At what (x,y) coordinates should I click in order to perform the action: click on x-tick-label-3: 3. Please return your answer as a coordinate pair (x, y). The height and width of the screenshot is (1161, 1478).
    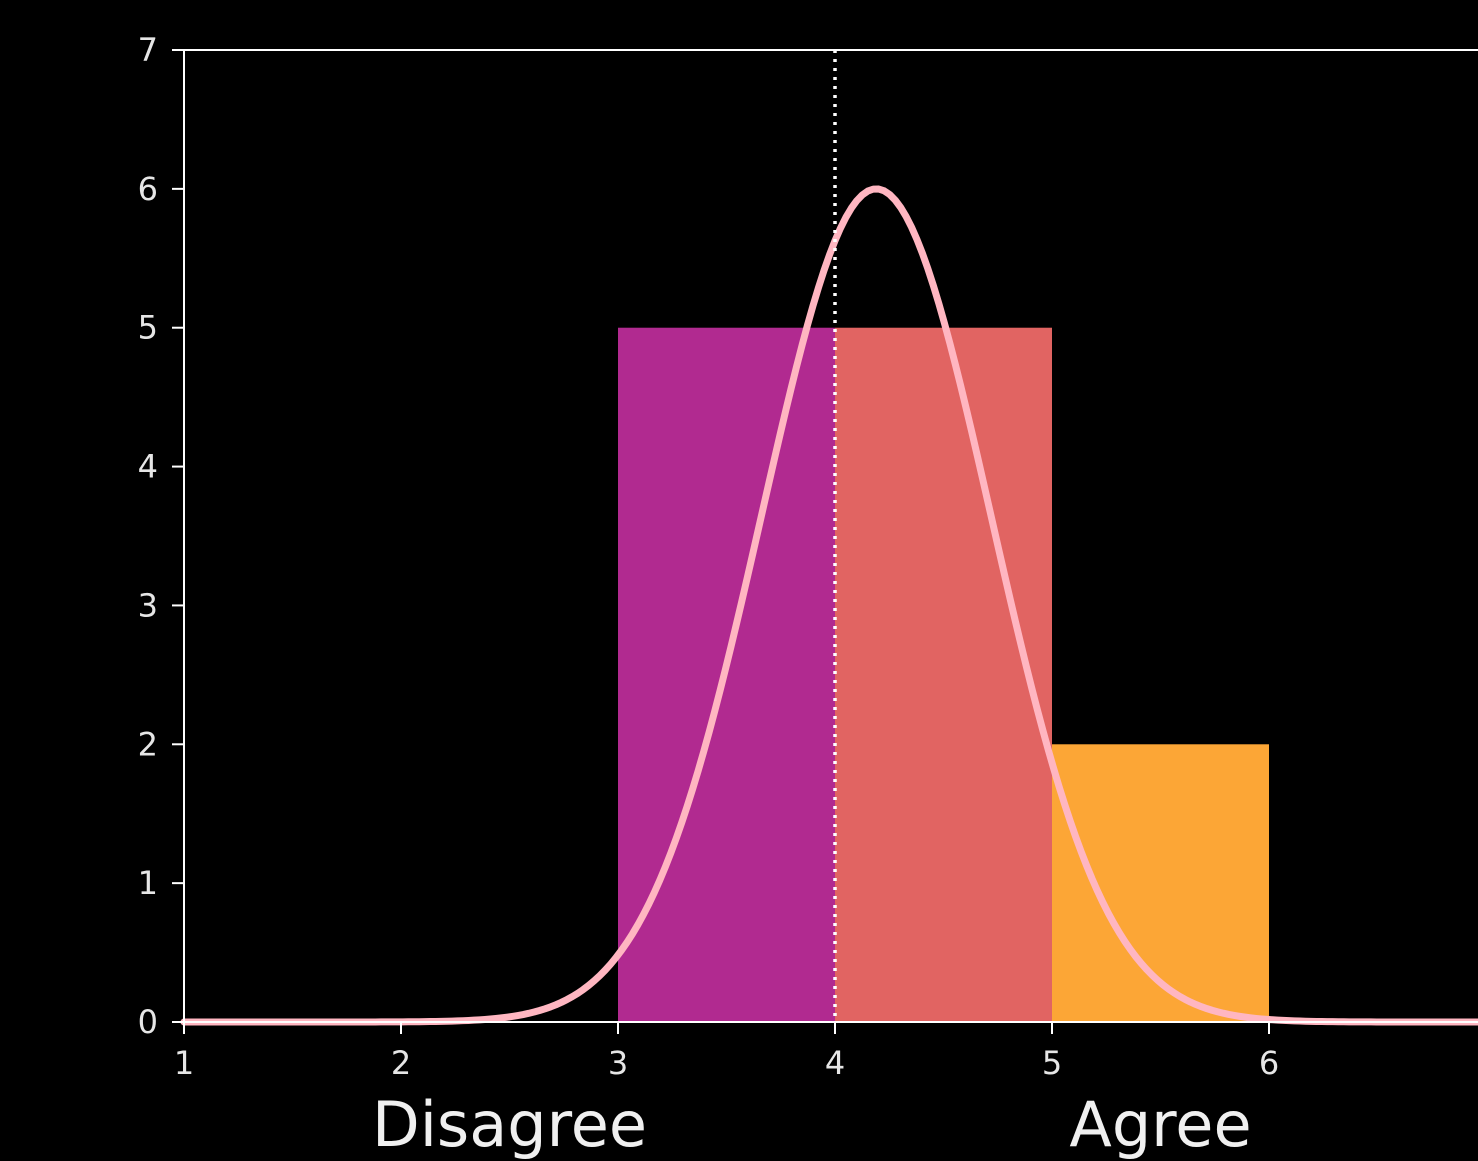
    Looking at the image, I should click on (618, 1063).